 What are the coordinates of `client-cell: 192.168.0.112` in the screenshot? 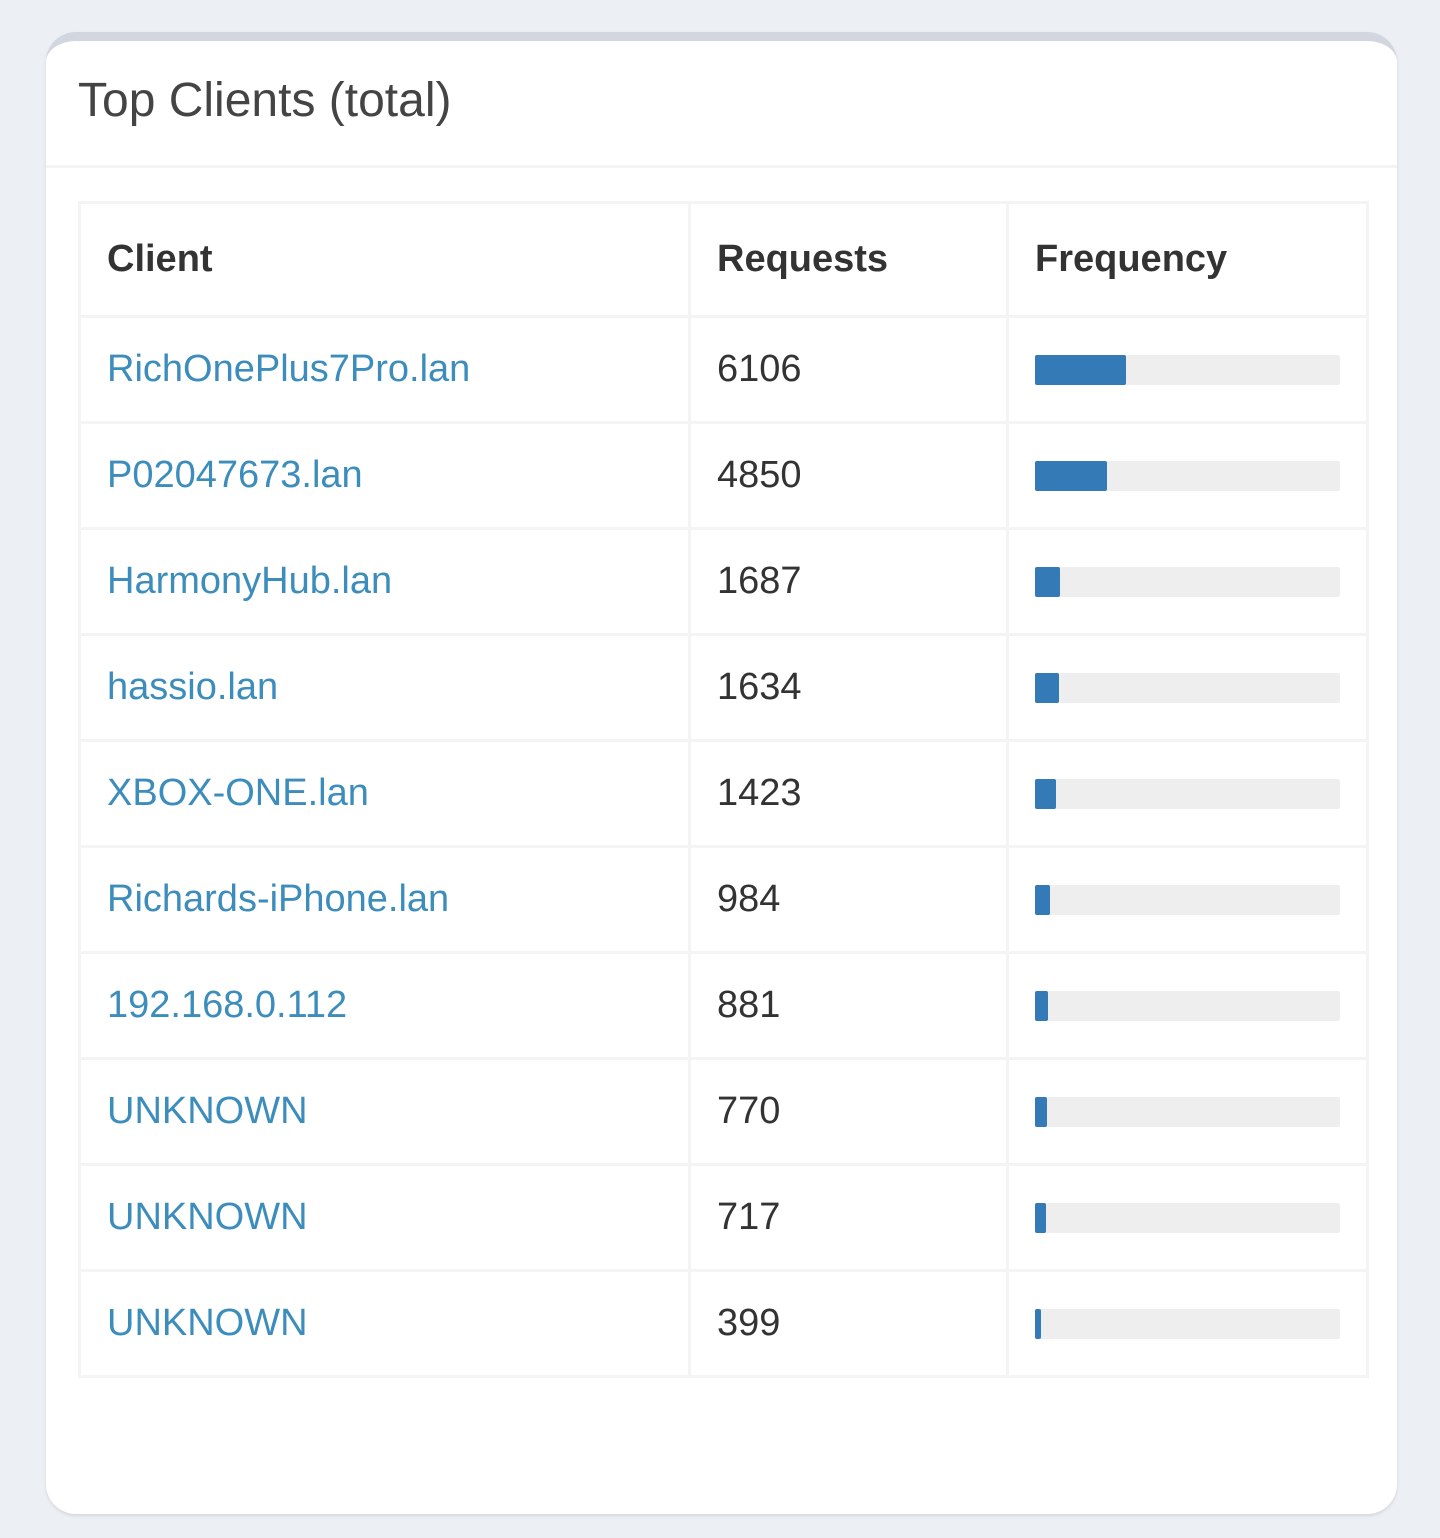 It's located at (384, 1005).